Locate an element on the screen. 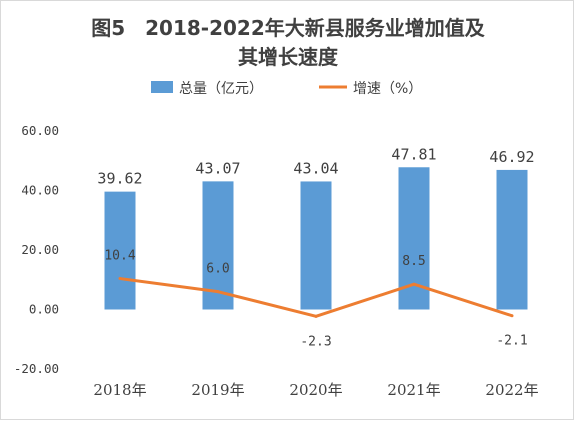  chart-title-line-1: 图5 2018-2022年大新县服务业增加值及 is located at coordinates (288, 28).